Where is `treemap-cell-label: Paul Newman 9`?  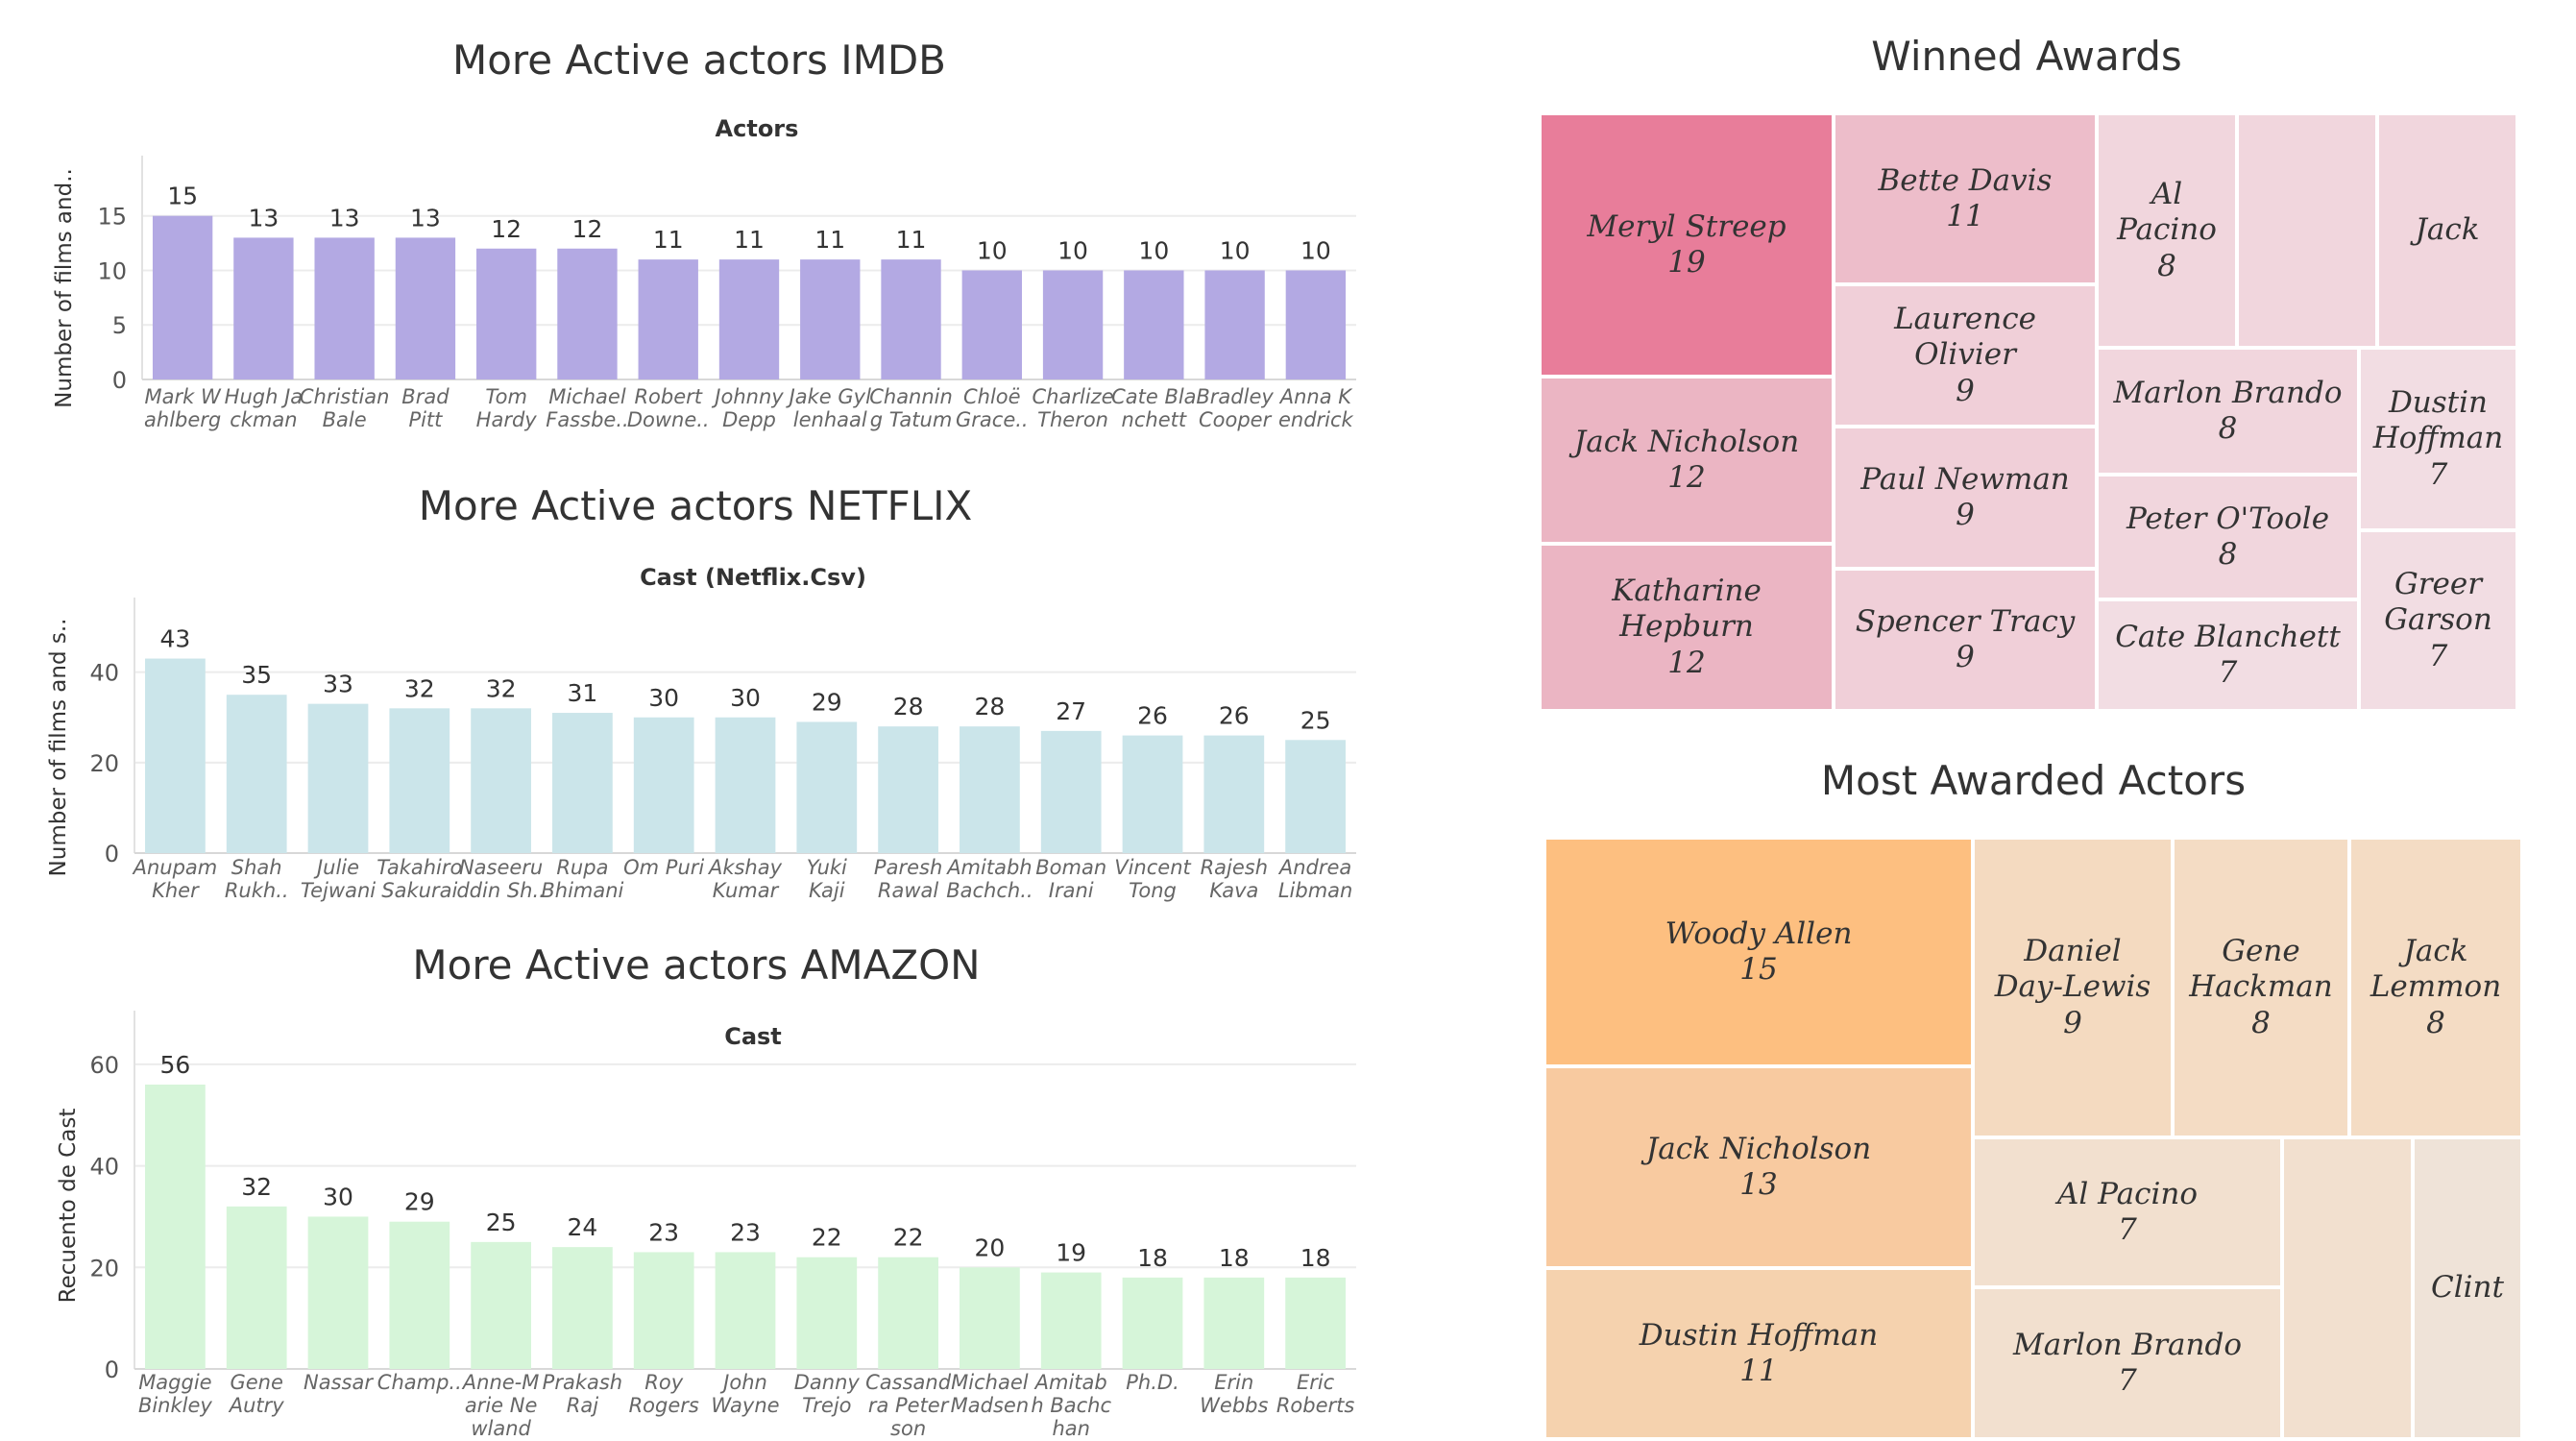 treemap-cell-label: Paul Newman 9 is located at coordinates (1965, 498).